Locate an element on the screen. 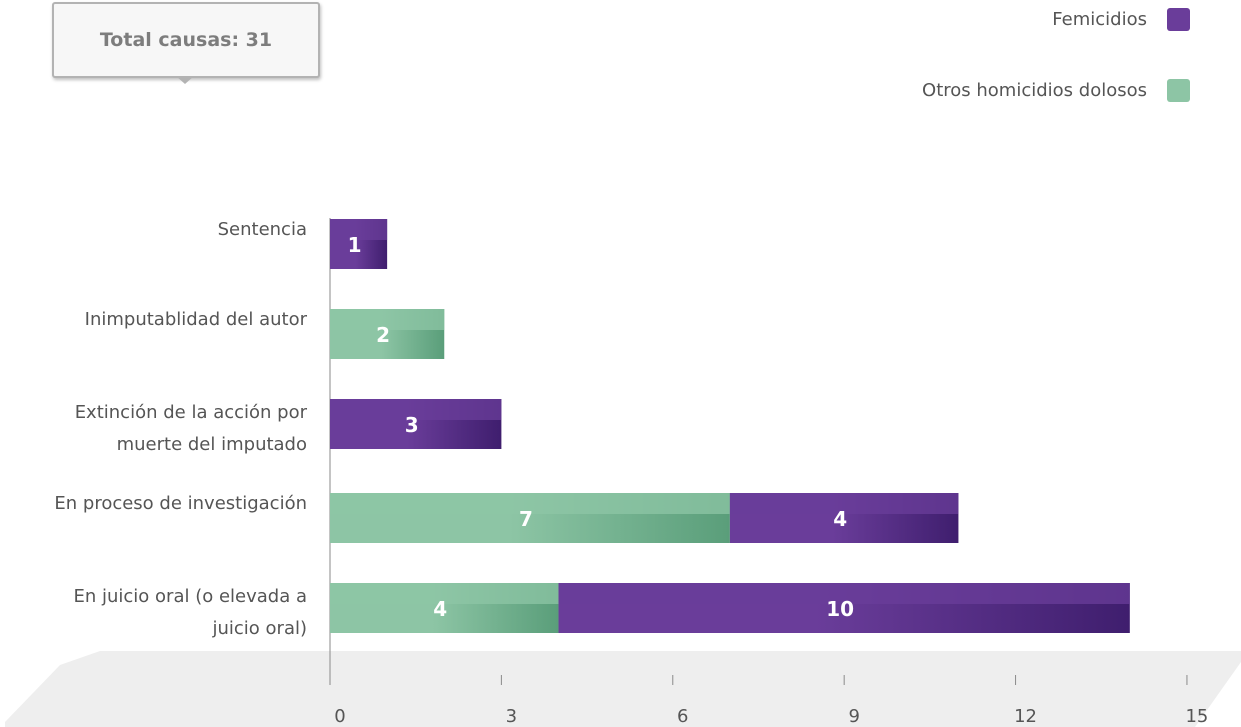 The width and height of the screenshot is (1241, 727). bar-value-label: 3 is located at coordinates (412, 425).